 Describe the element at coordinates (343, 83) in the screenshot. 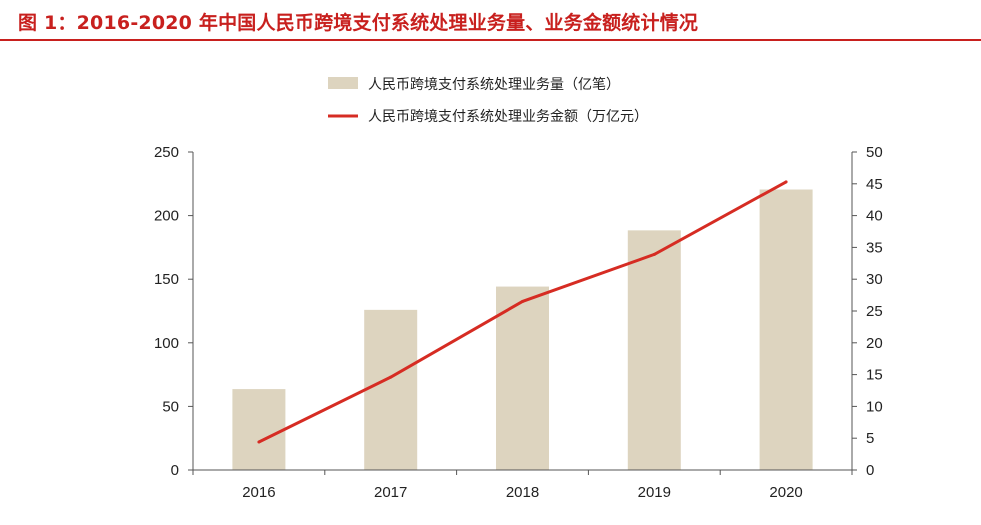

I see `legend-bar-swatch` at that location.